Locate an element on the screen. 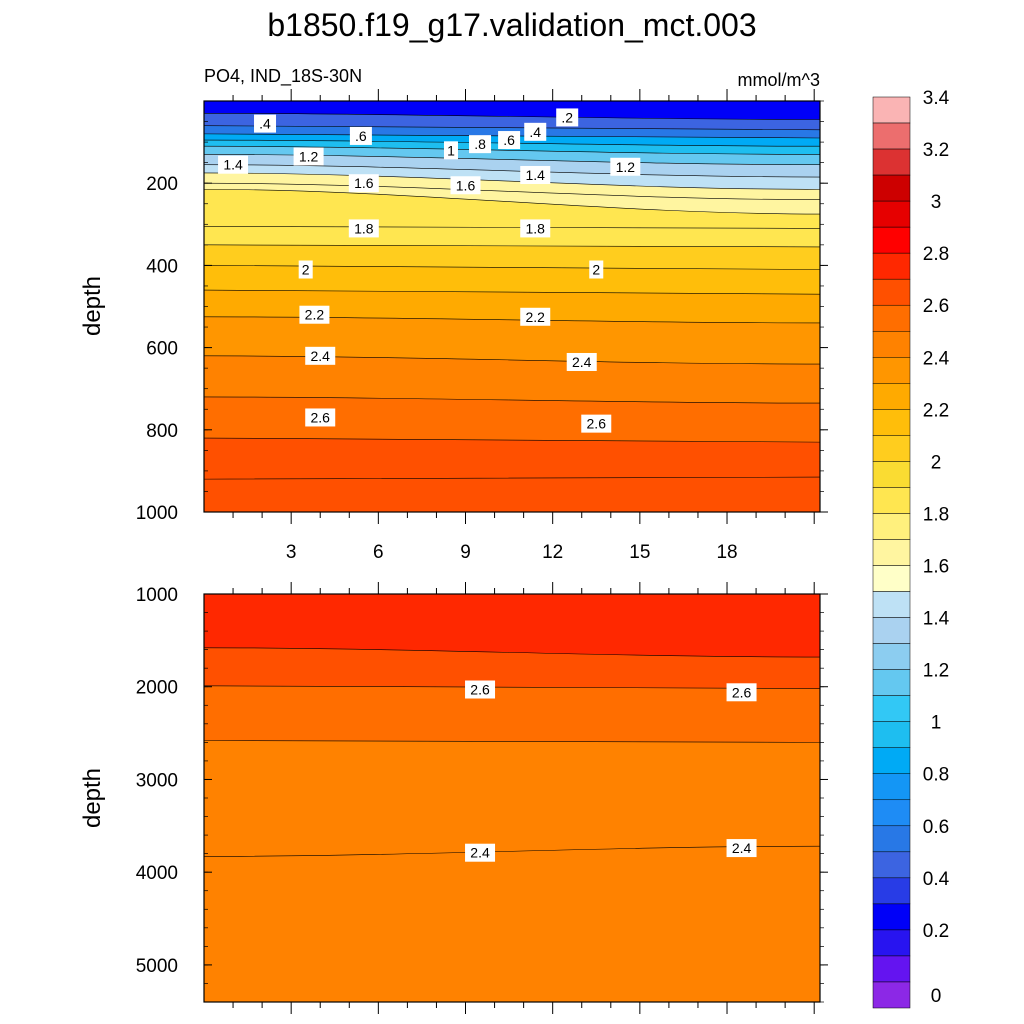 This screenshot has width=1024, height=1024. colorbar-label: 2.4 is located at coordinates (936, 358).